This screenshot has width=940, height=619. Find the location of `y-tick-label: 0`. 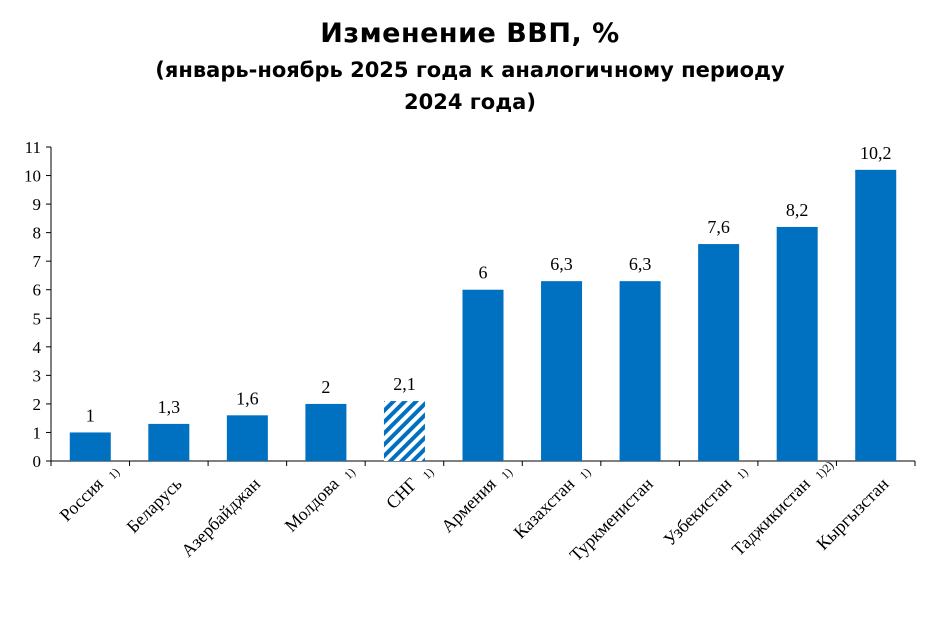

y-tick-label: 0 is located at coordinates (37, 461).